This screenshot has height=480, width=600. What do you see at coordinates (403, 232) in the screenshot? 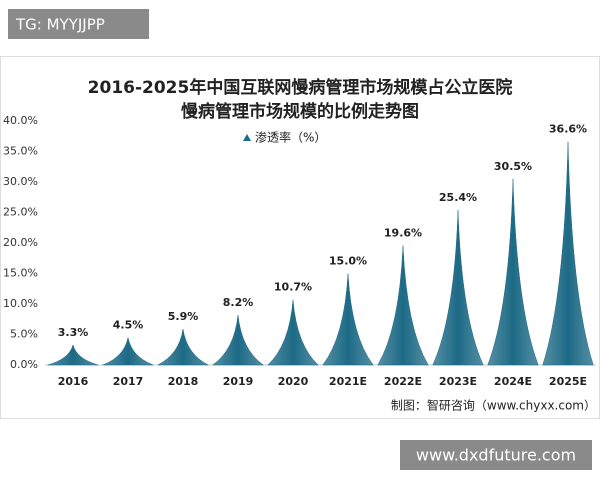
I see `value-label: 19.6%` at bounding box center [403, 232].